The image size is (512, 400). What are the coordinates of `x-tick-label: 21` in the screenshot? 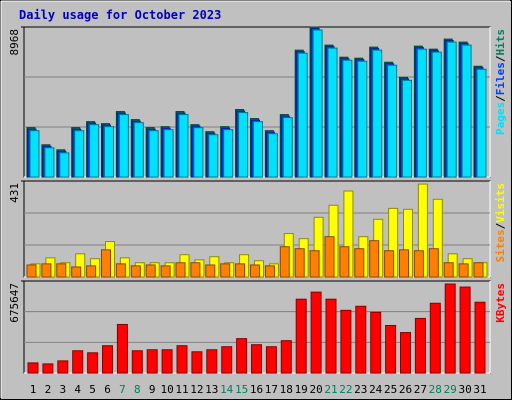 It's located at (330, 389).